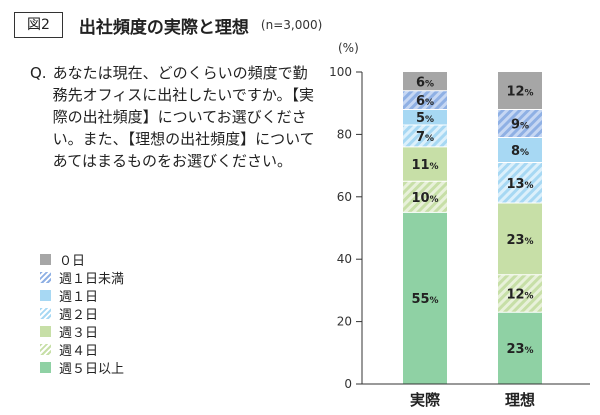  I want to click on data-label: 8%, so click(520, 151).